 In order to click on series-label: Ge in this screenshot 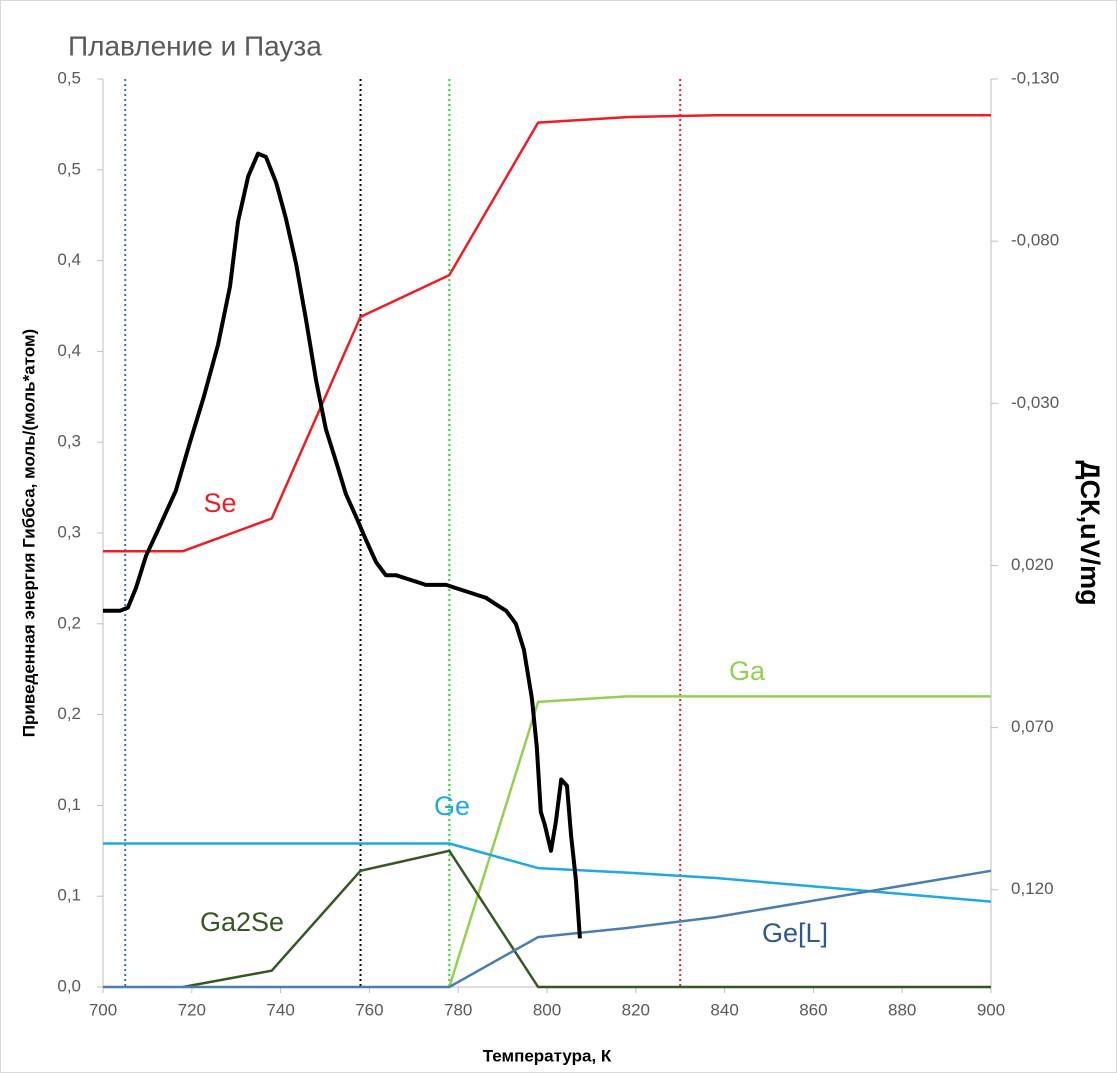, I will do `click(452, 806)`.